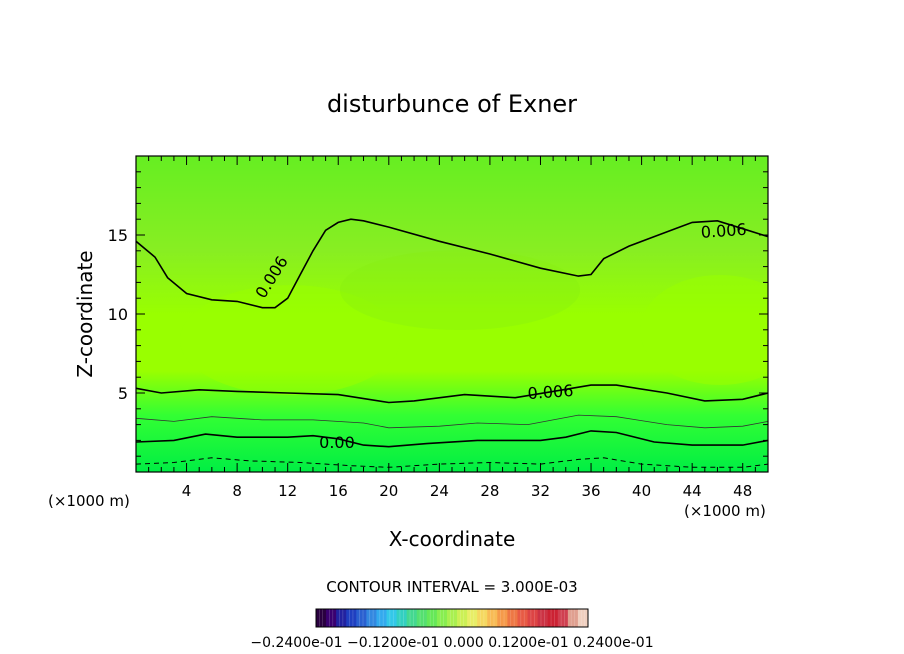 This screenshot has height=654, width=904. I want to click on x-unit-right: (×1000 m), so click(725, 511).